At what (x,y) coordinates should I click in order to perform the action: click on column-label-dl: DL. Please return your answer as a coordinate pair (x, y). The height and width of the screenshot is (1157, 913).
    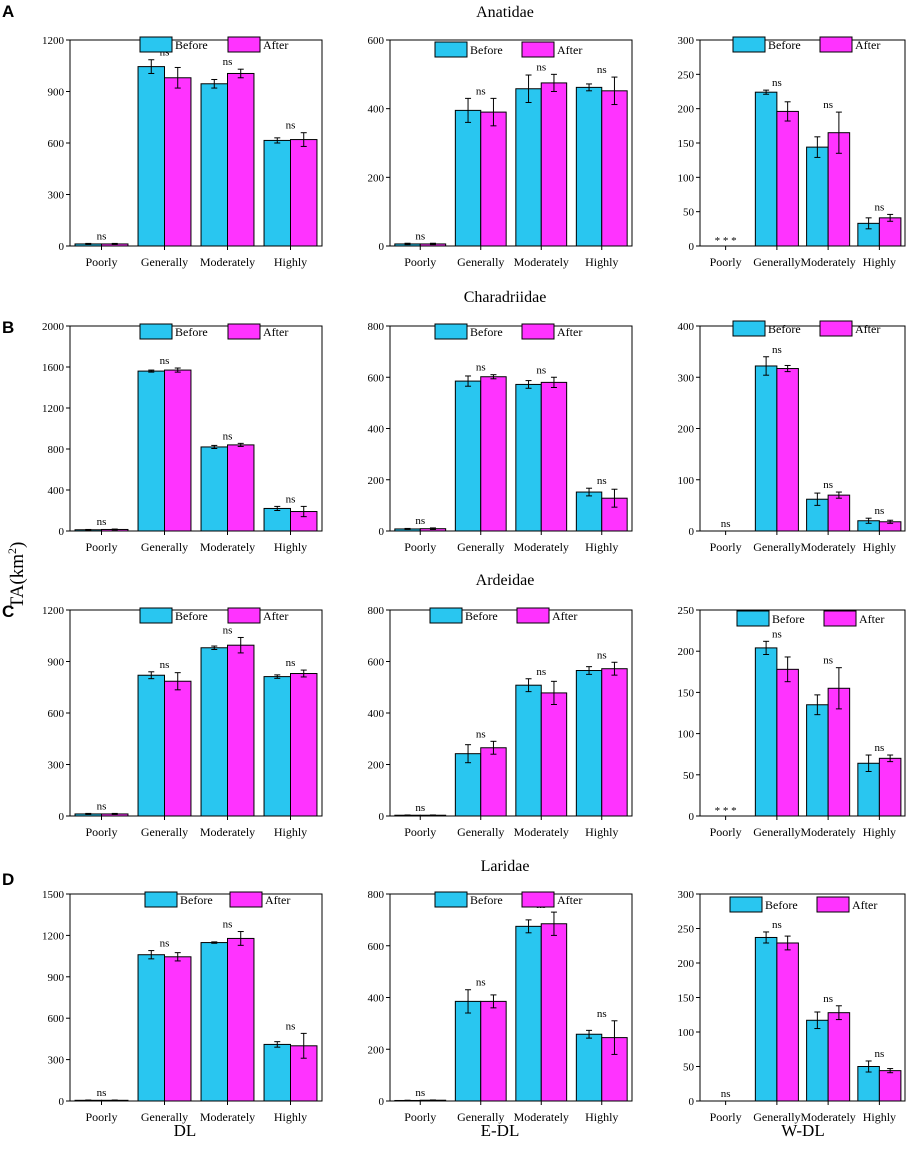
    Looking at the image, I should click on (185, 1130).